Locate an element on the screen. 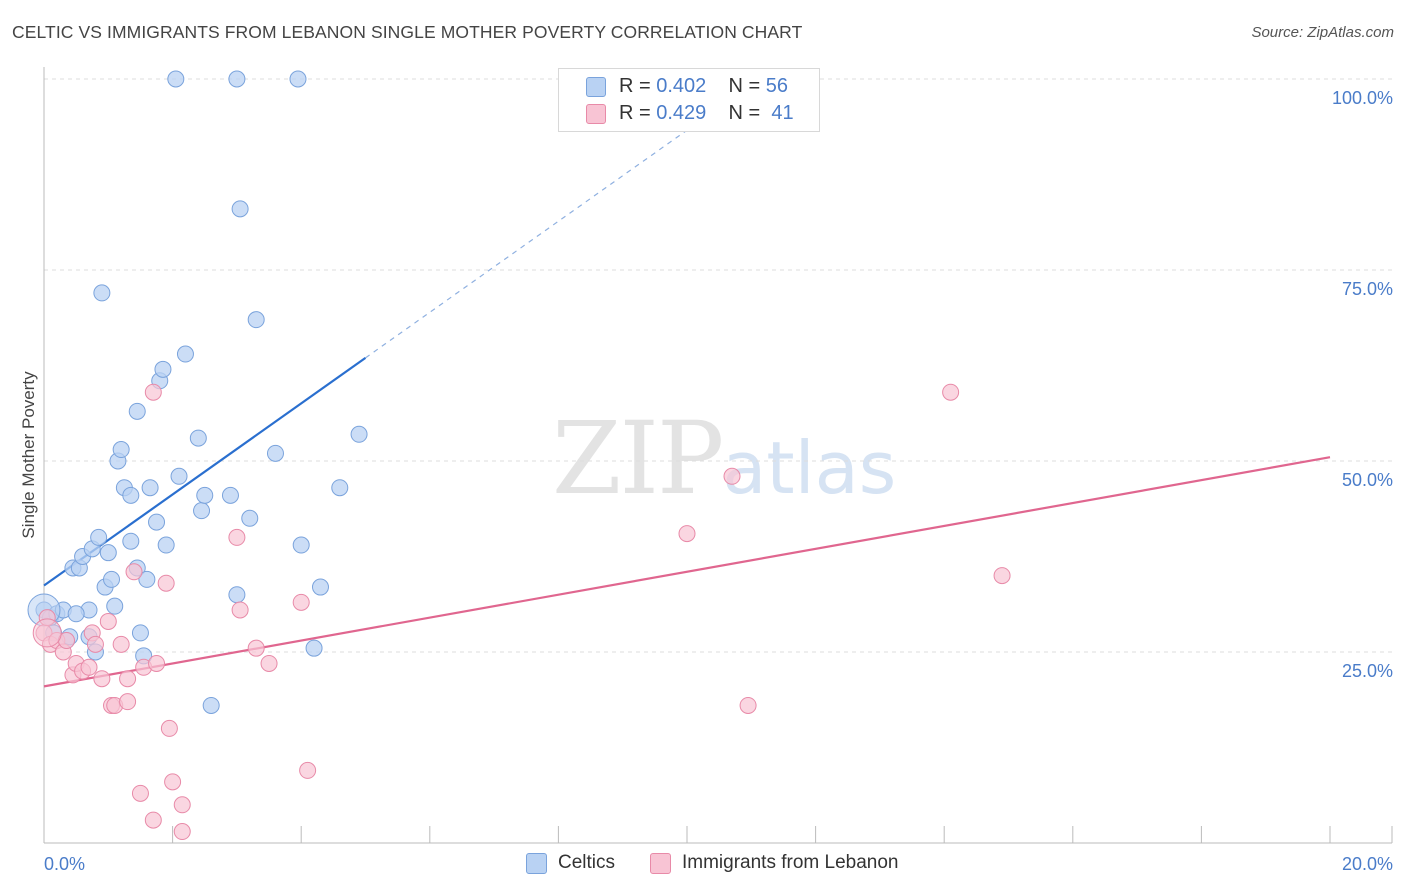 This screenshot has height=892, width=1406. legend-r-value: 0.402 is located at coordinates (681, 86).